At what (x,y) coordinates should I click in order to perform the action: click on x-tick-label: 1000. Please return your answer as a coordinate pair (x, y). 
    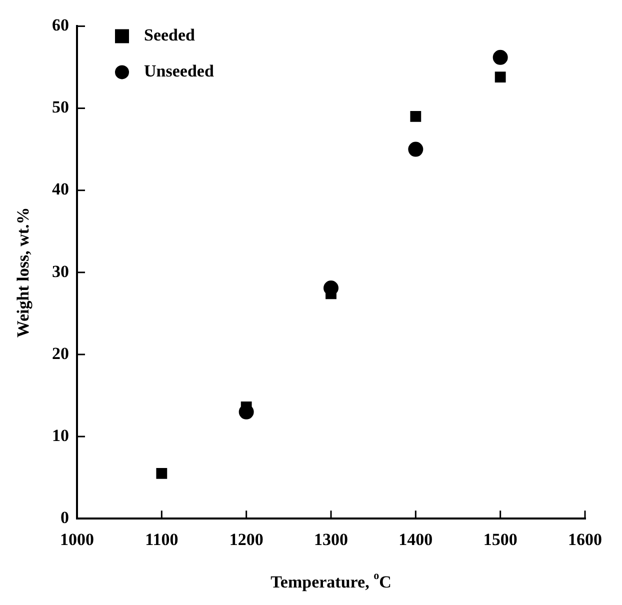
    Looking at the image, I should click on (77, 540).